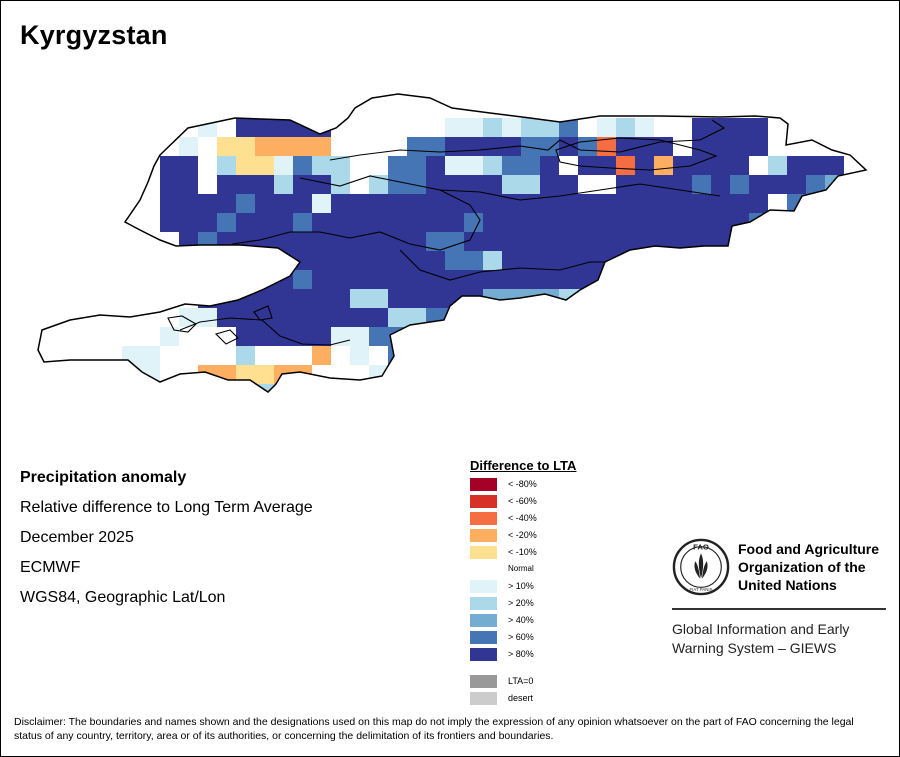 Image resolution: width=900 pixels, height=757 pixels. Describe the element at coordinates (483, 654) in the screenshot. I see `legend-swatch` at that location.